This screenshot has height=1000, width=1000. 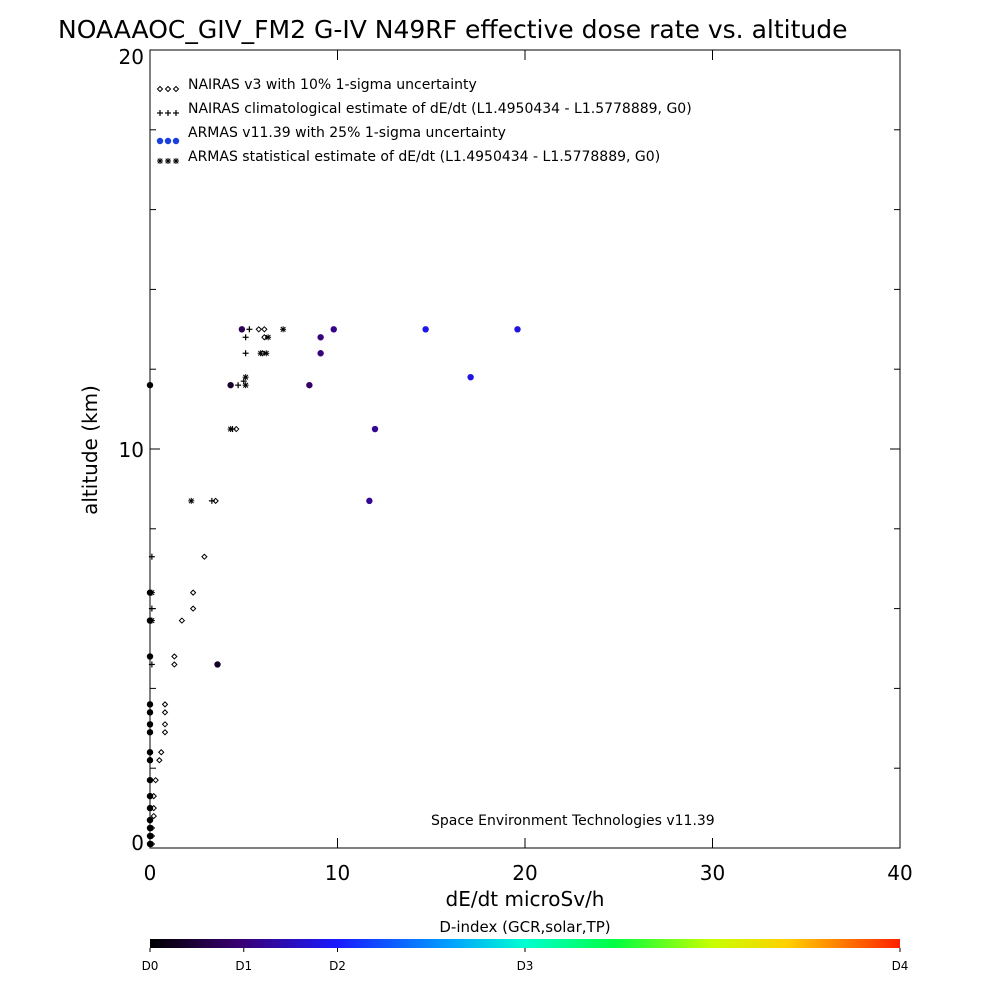 I want to click on colorbar-label-d1: D1, so click(x=243, y=966).